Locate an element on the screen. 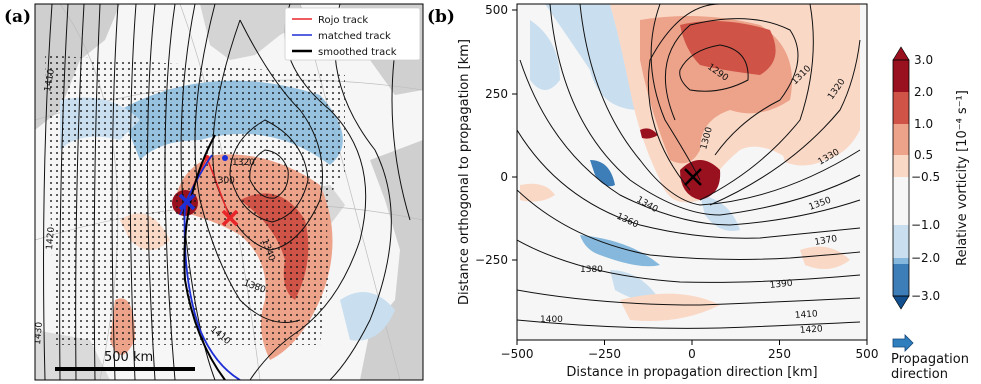 The width and height of the screenshot is (981, 384). cbar-tick-5: −0.5 is located at coordinates (925, 177).